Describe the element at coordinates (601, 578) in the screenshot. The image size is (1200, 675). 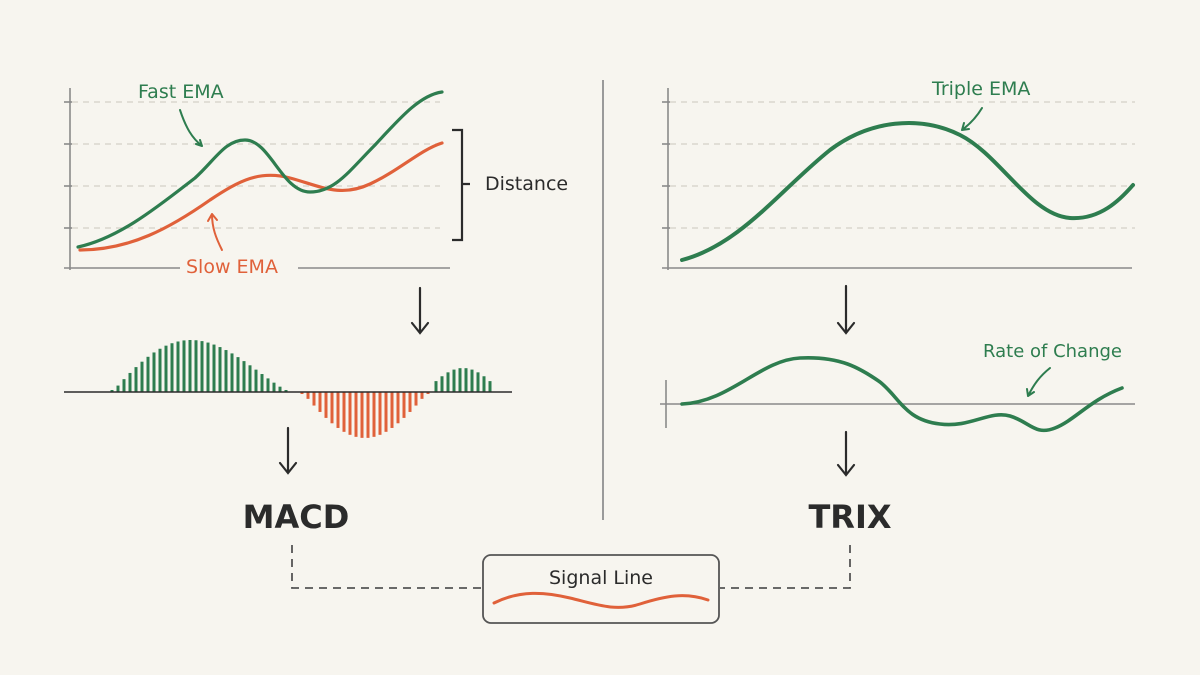
I see `signal-line-label: Signal Line` at that location.